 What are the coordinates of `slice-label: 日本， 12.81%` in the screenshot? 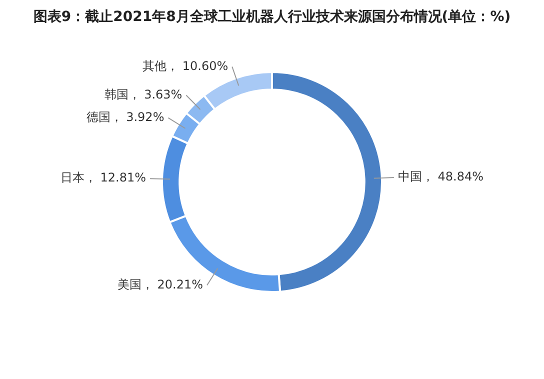 It's located at (103, 177).